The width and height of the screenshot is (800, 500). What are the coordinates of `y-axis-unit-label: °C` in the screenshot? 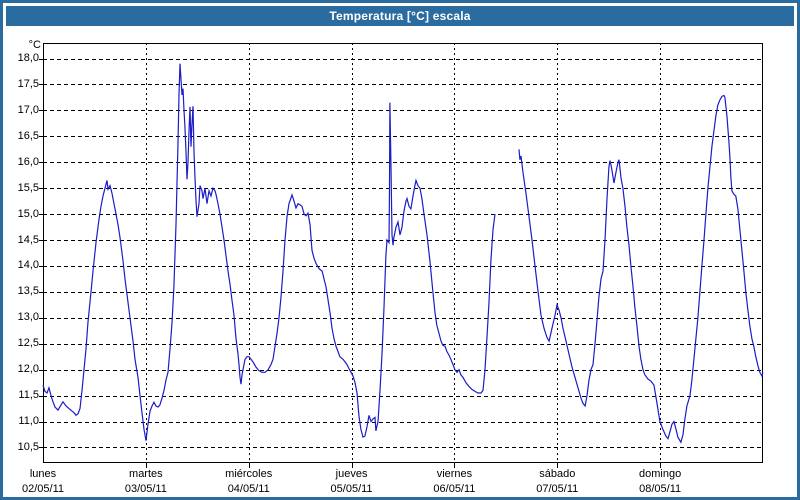 It's located at (34, 45).